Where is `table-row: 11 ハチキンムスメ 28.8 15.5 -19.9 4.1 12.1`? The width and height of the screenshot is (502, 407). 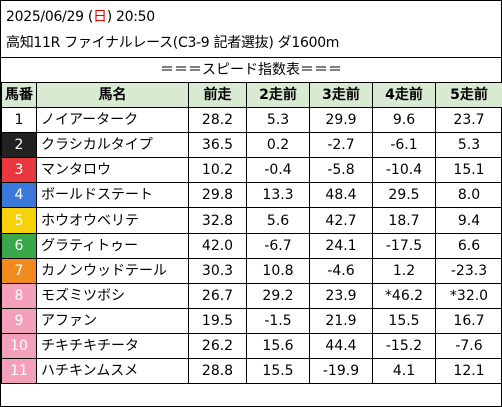
table-row: 11 ハチキンムスメ 28.8 15.5 -19.9 4.1 12.1 is located at coordinates (251, 371).